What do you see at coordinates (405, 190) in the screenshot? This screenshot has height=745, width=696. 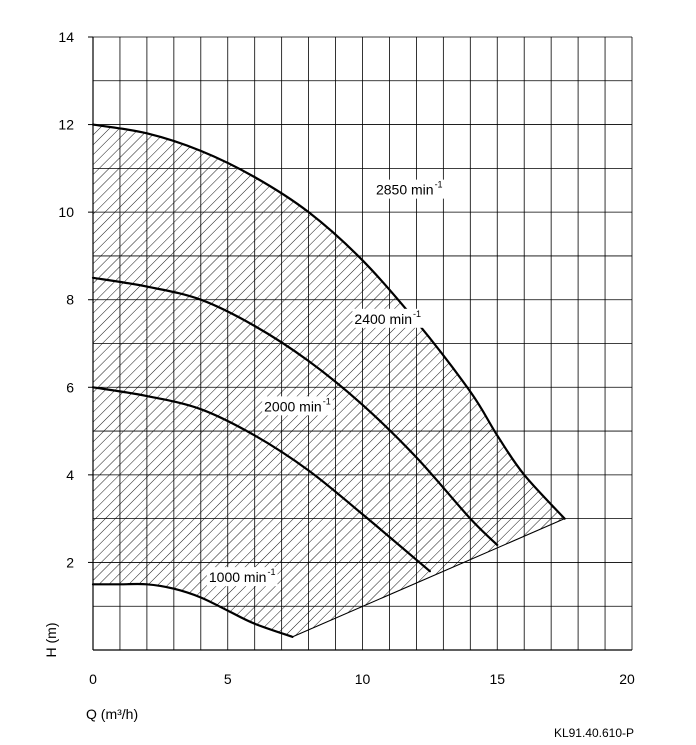 I see `curve-label: 2850 min` at bounding box center [405, 190].